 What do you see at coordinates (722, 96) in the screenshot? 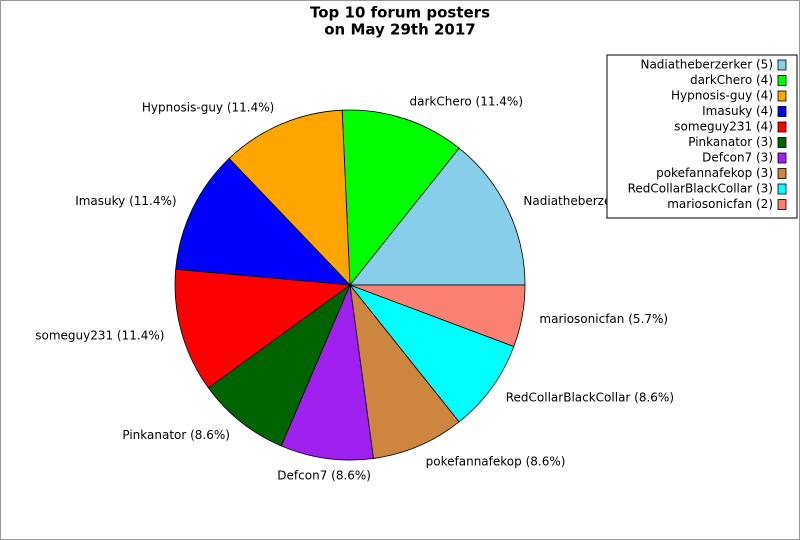
I see `legend-label: Hypnosis-guy (4)` at bounding box center [722, 96].